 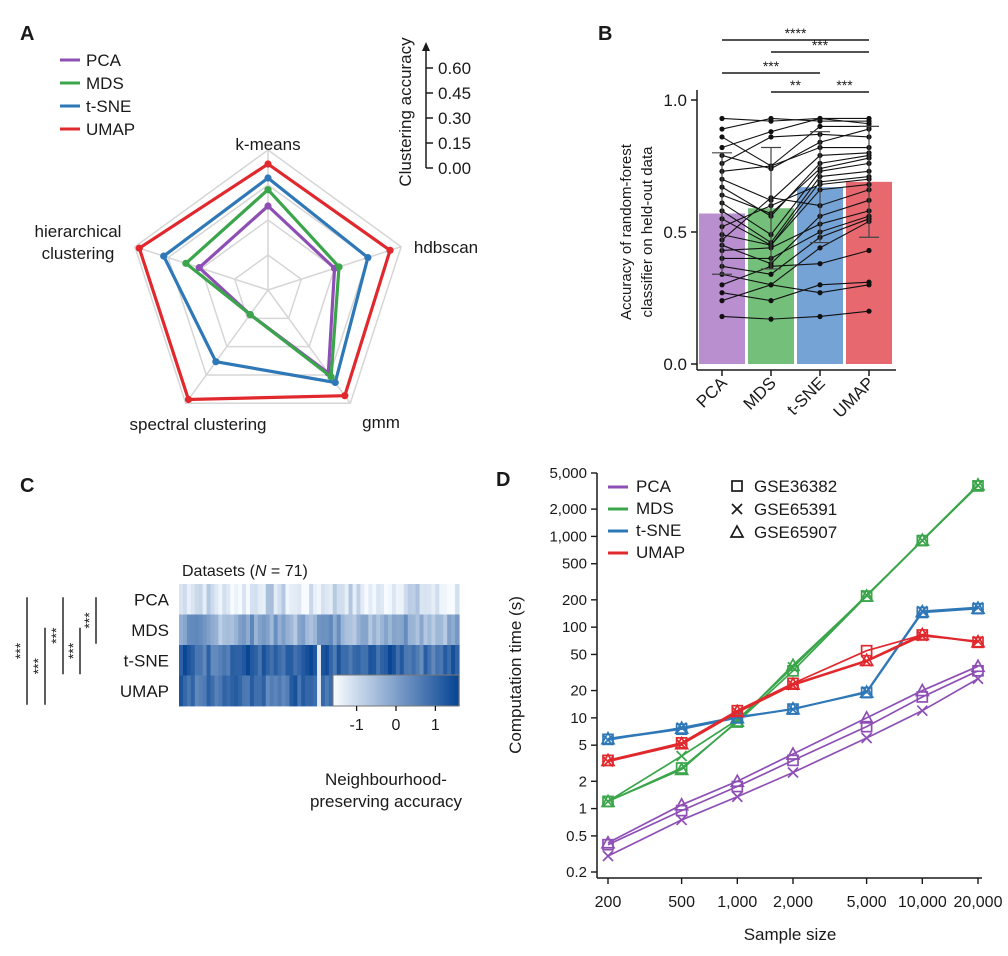 I want to click on series-line-umap, so click(x=793, y=699).